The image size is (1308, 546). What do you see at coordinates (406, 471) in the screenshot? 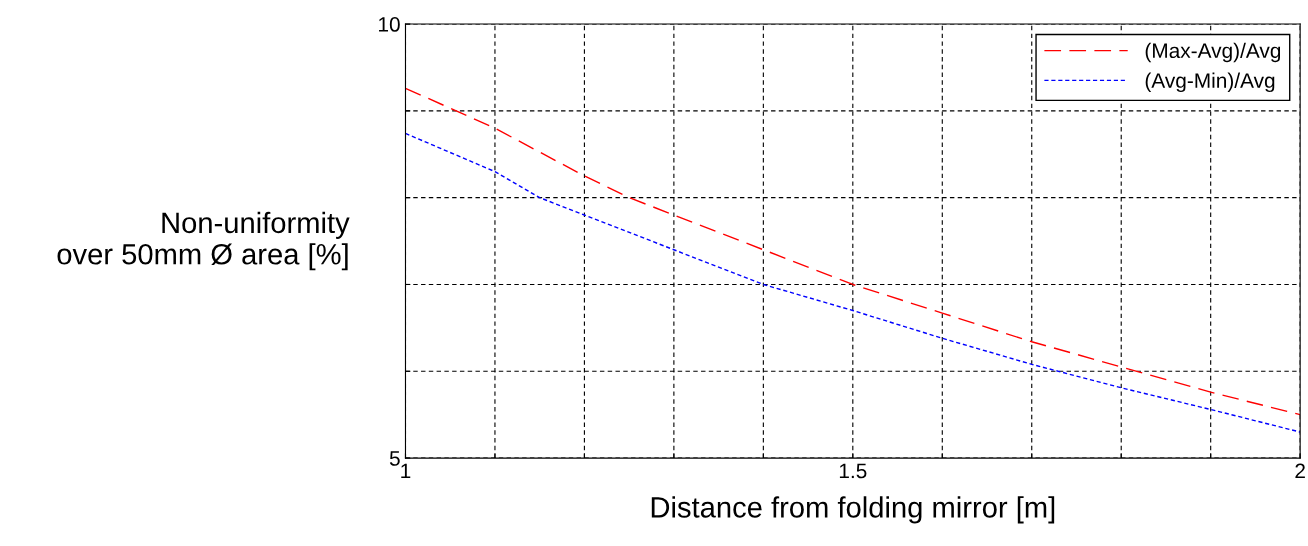
I see `x-tick-label: 1` at bounding box center [406, 471].